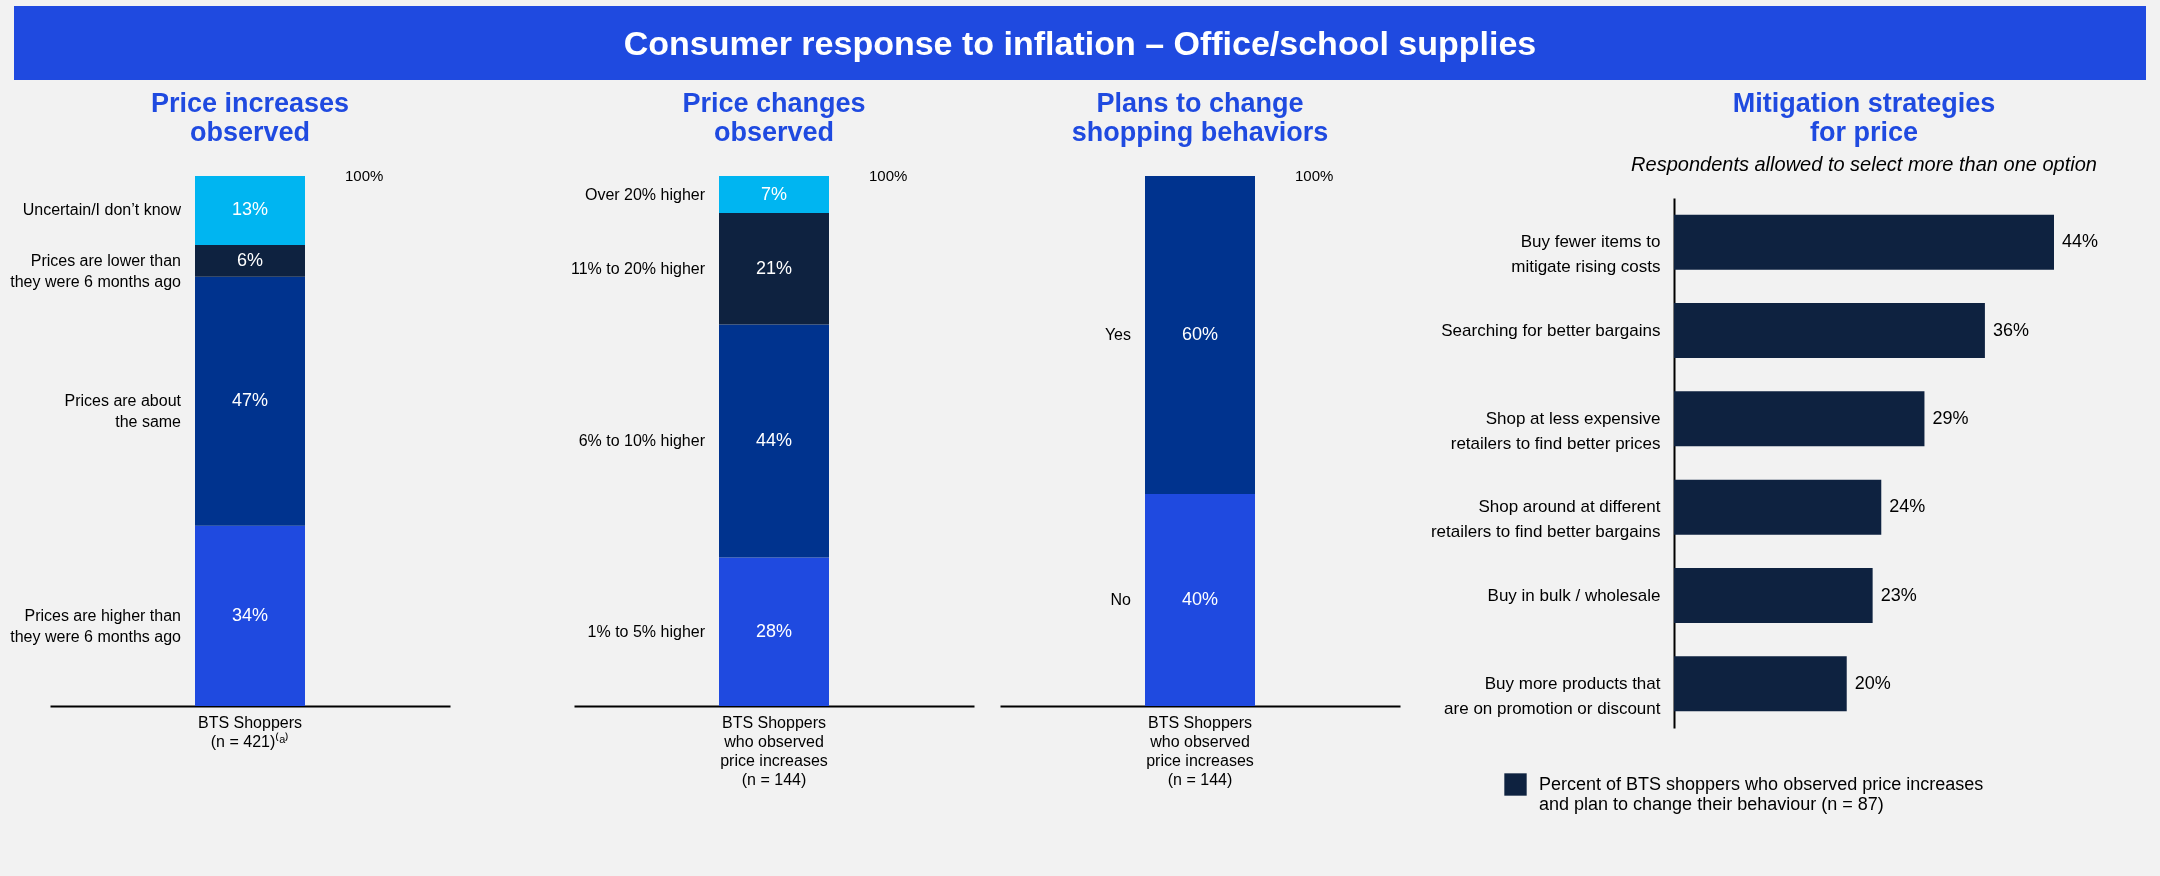 This screenshot has height=876, width=2160. Describe the element at coordinates (1552, 695) in the screenshot. I see `y-tick-label: Buy more products that are on promotion or discount` at that location.